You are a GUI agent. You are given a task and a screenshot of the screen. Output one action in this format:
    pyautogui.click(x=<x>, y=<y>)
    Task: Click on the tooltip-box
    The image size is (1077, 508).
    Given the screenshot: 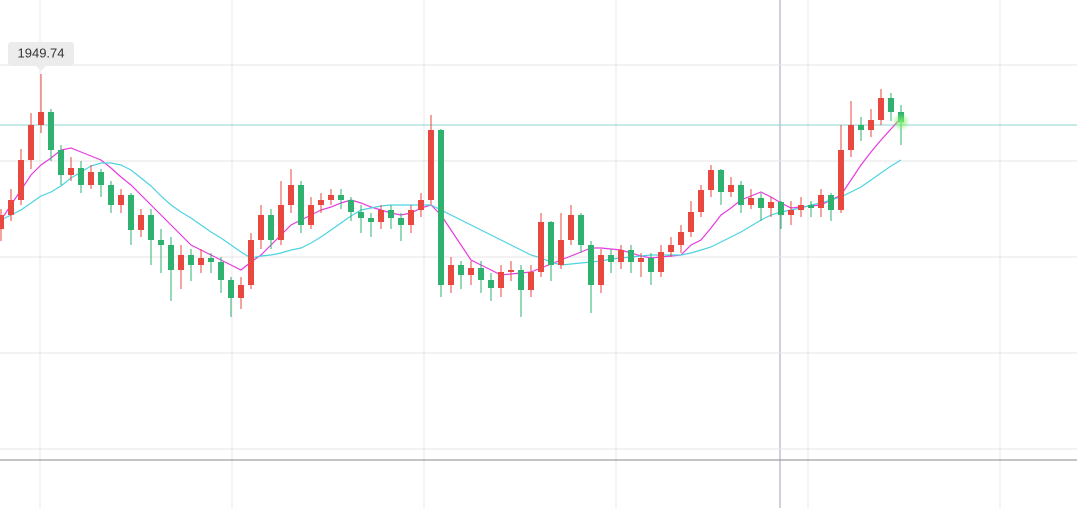 What is the action you would take?
    pyautogui.click(x=41, y=54)
    